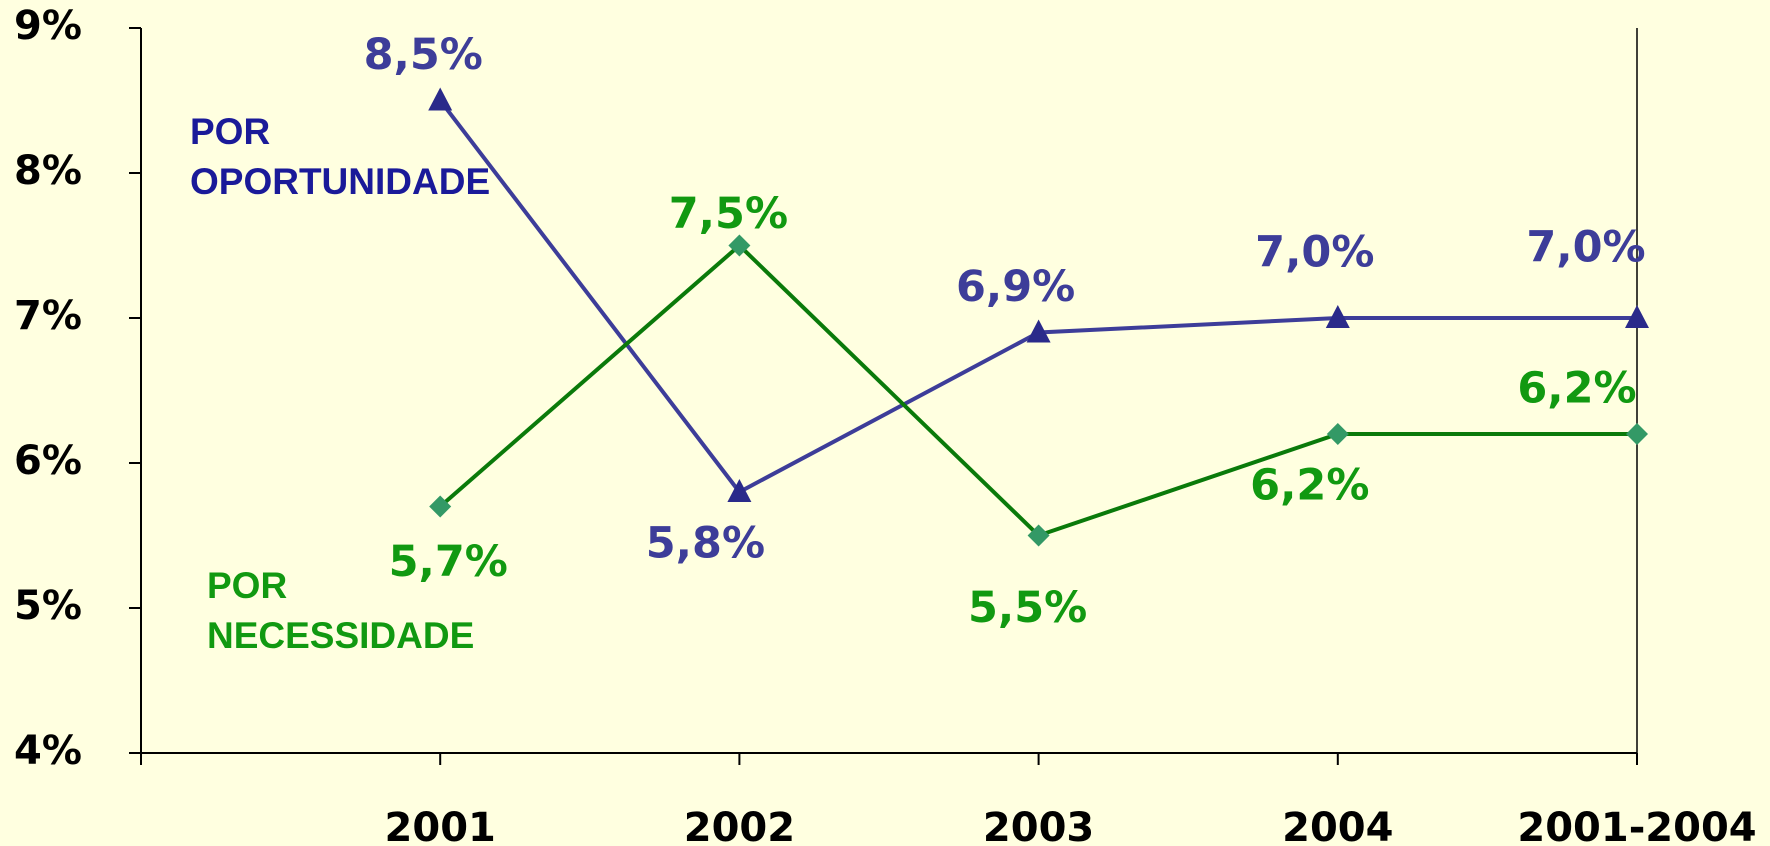 The height and width of the screenshot is (846, 1770). I want to click on y-tick-label: 5%, so click(48, 606).